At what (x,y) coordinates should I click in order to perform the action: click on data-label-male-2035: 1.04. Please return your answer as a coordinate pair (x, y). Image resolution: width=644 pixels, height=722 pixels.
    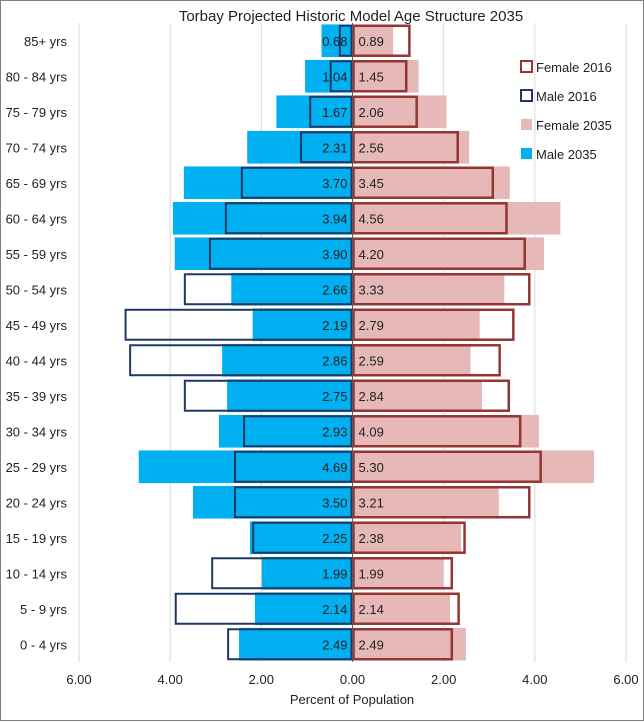
    Looking at the image, I should click on (334, 76).